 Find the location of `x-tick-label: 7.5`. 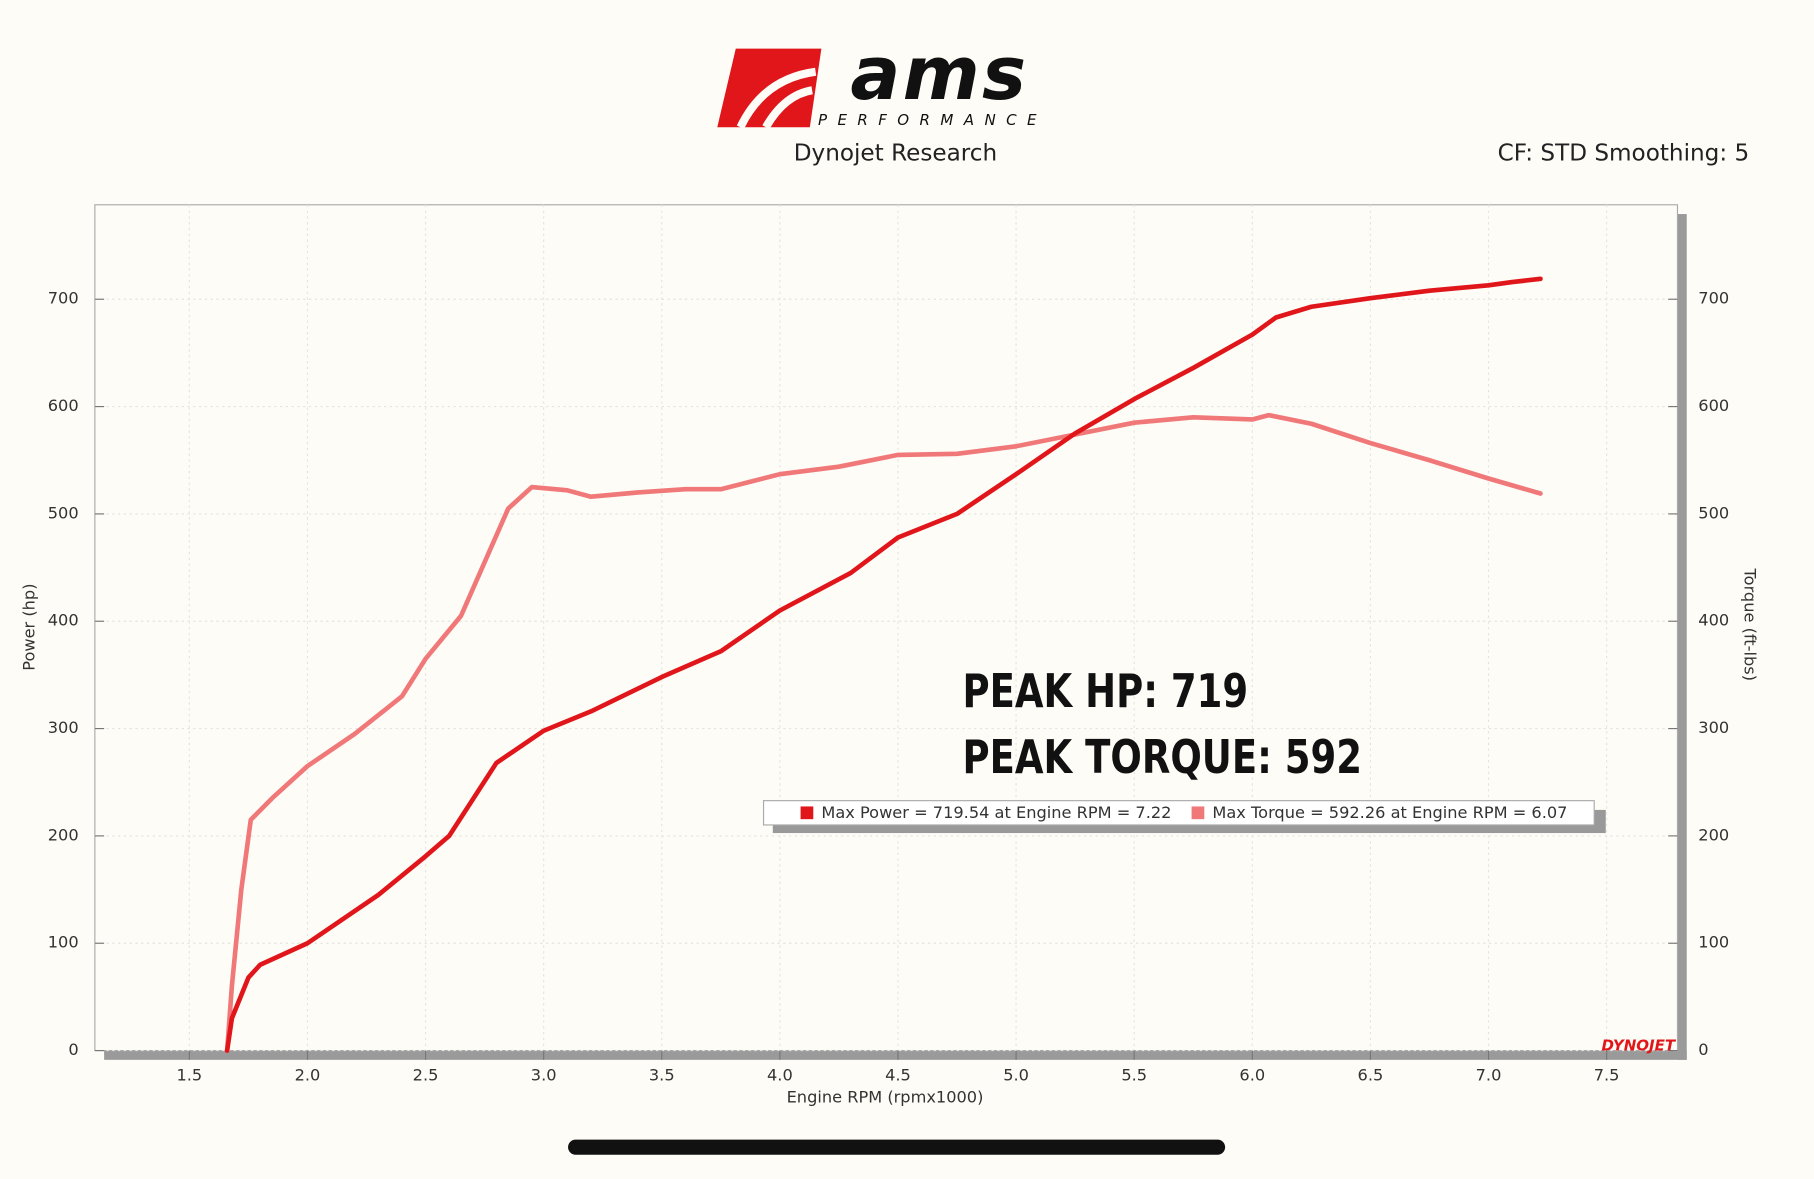

x-tick-label: 7.5 is located at coordinates (1607, 1075).